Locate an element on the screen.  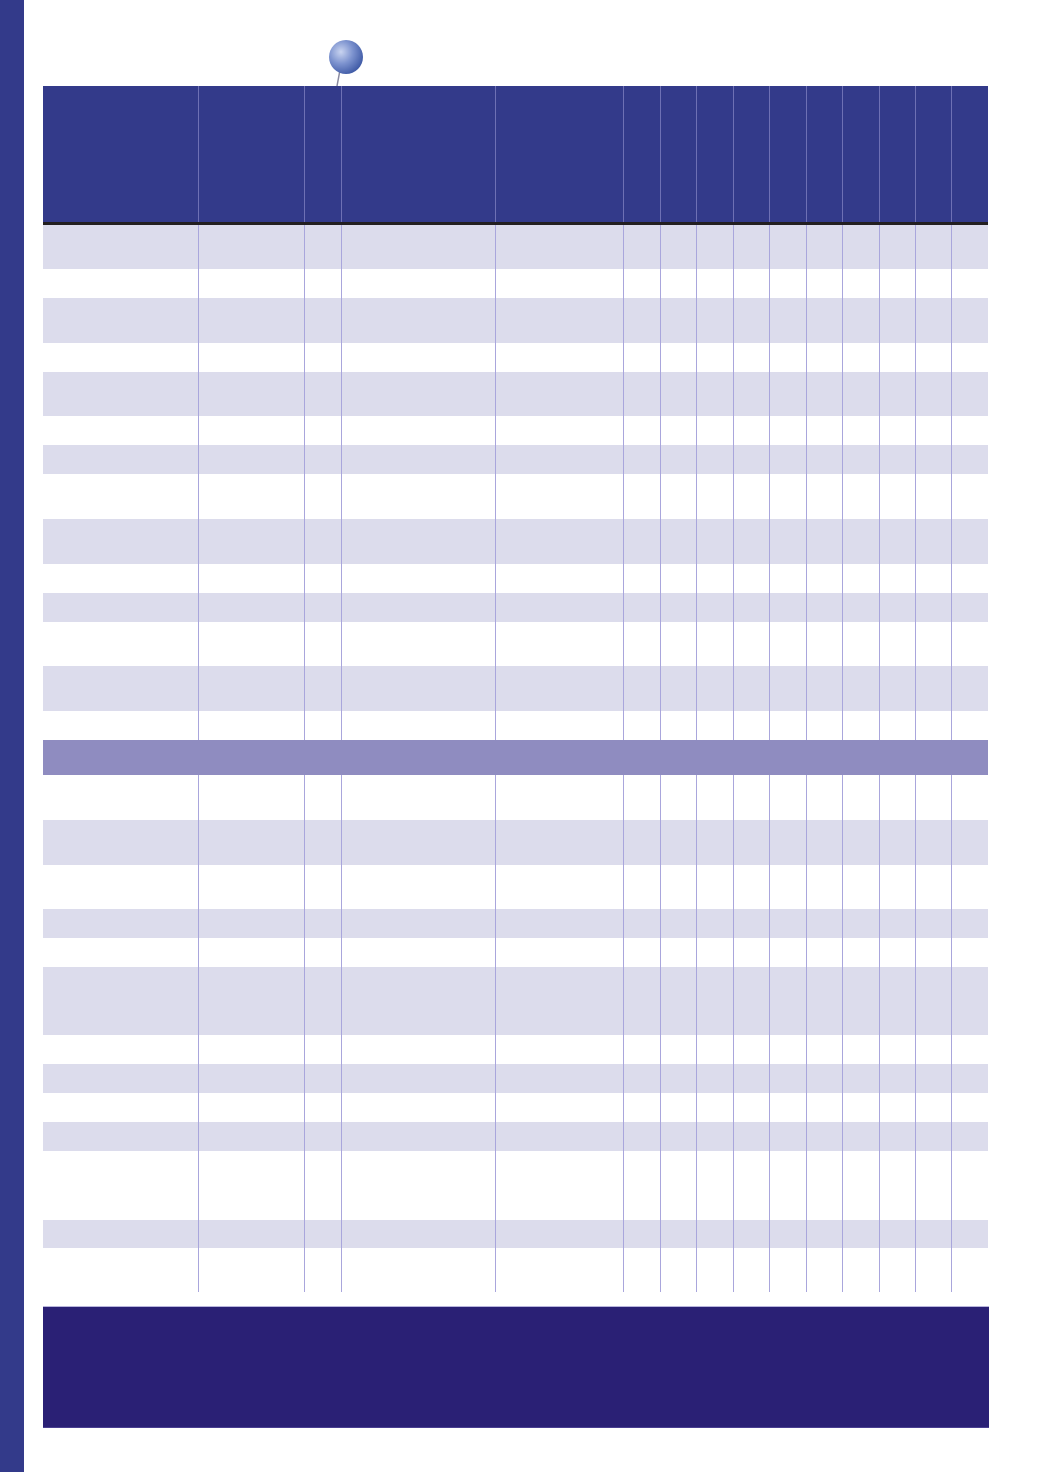
pushpin-icon is located at coordinates (346, 63).